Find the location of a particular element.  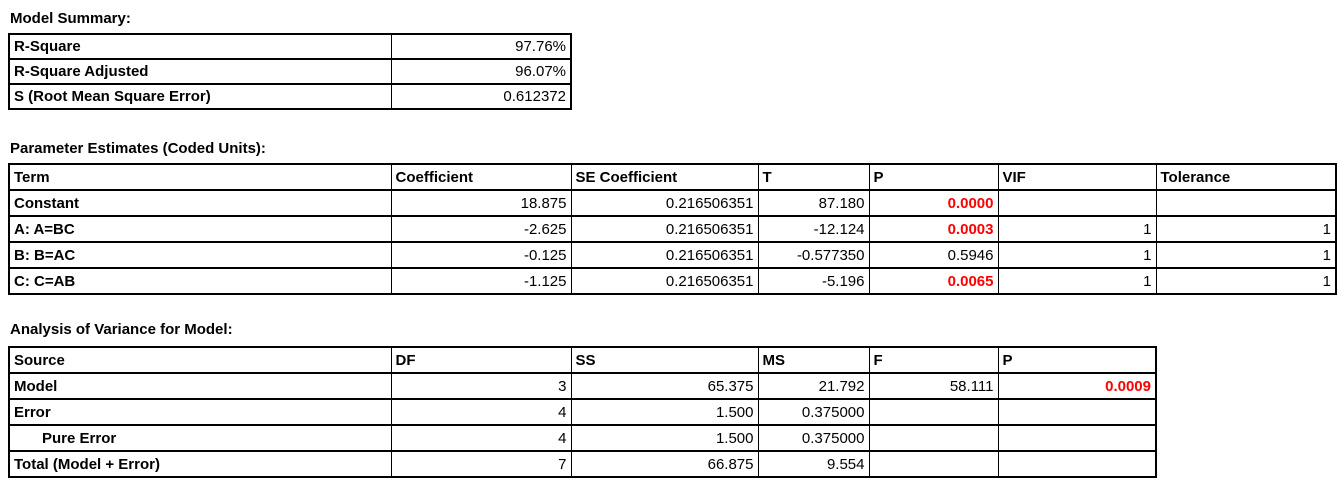

table-row: S (Root Mean Square Error) 0.612372 is located at coordinates (290, 97).